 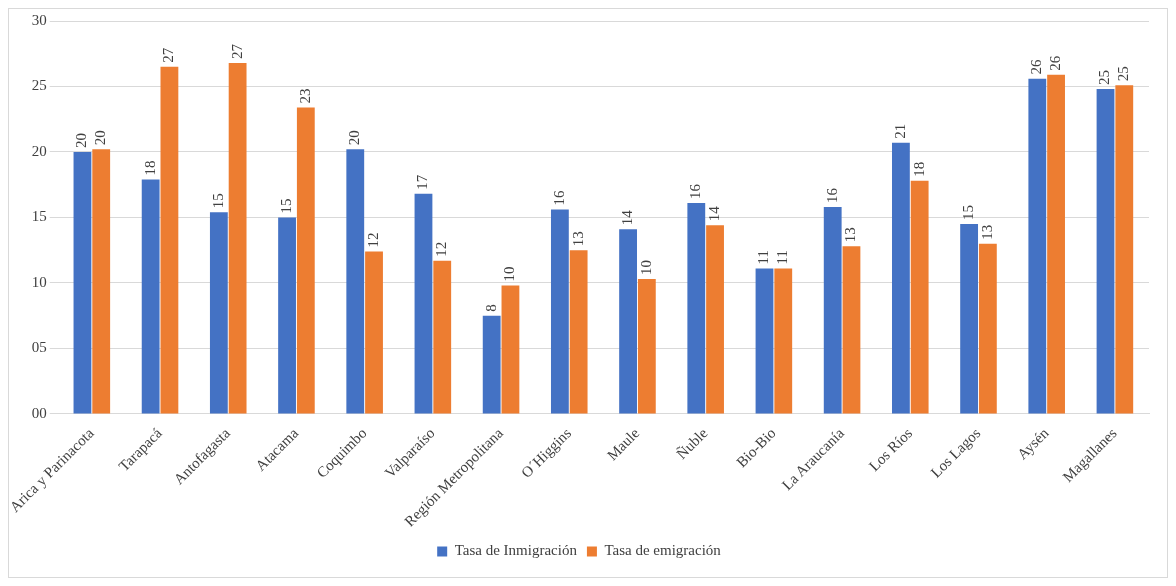 What do you see at coordinates (304, 96) in the screenshot?
I see `data-label: 23` at bounding box center [304, 96].